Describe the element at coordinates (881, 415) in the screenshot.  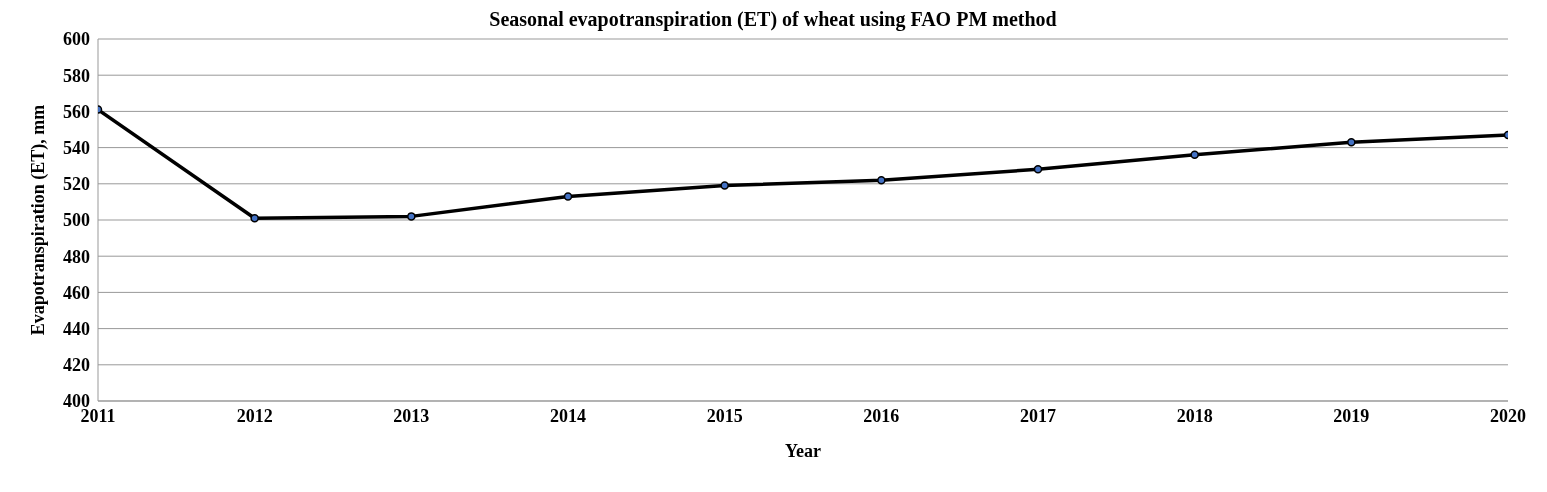
I see `x-tick-label: 2016` at that location.